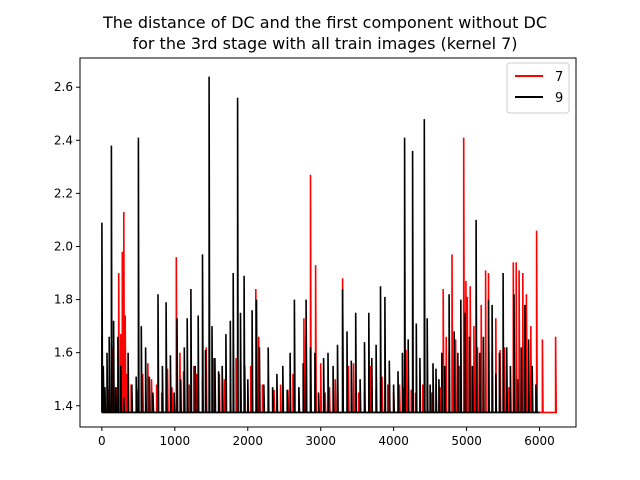 The width and height of the screenshot is (640, 480). What do you see at coordinates (63, 140) in the screenshot?
I see `y-tick-label: 2.4` at bounding box center [63, 140].